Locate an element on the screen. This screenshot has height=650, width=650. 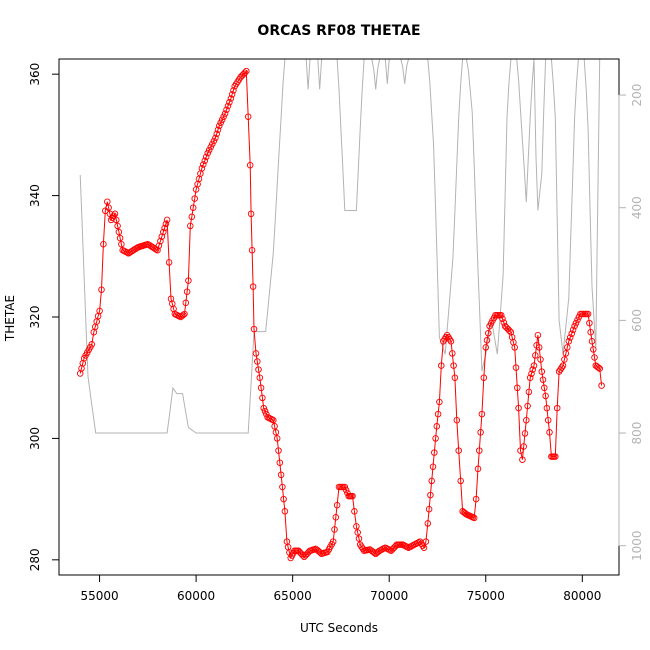
y-axis-label: THETAE is located at coordinates (10, 318).